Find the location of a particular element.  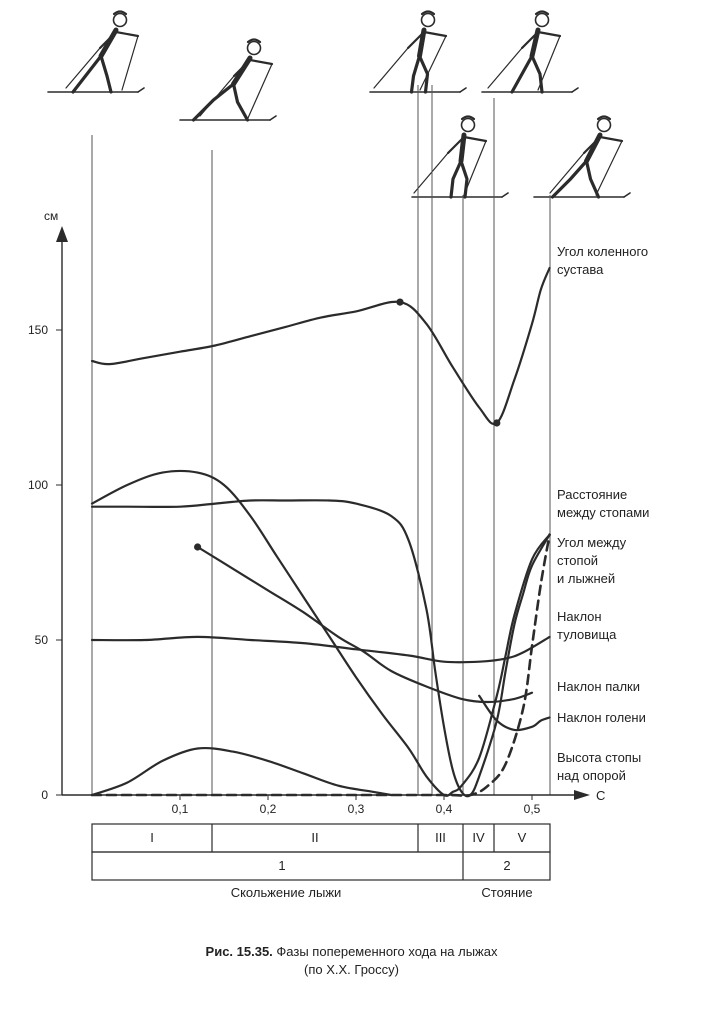

y-tick-label: 0 is located at coordinates (44, 795).